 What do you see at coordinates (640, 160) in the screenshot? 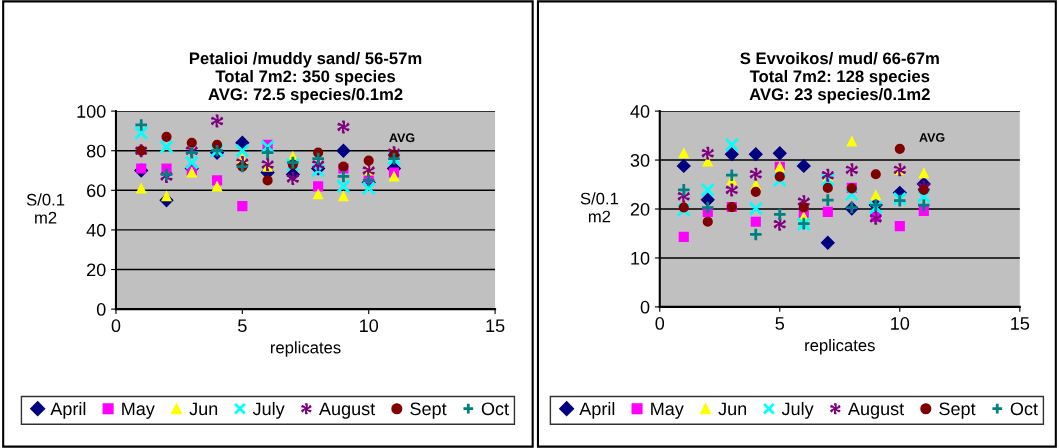
I see `y-tick-label: 30` at bounding box center [640, 160].